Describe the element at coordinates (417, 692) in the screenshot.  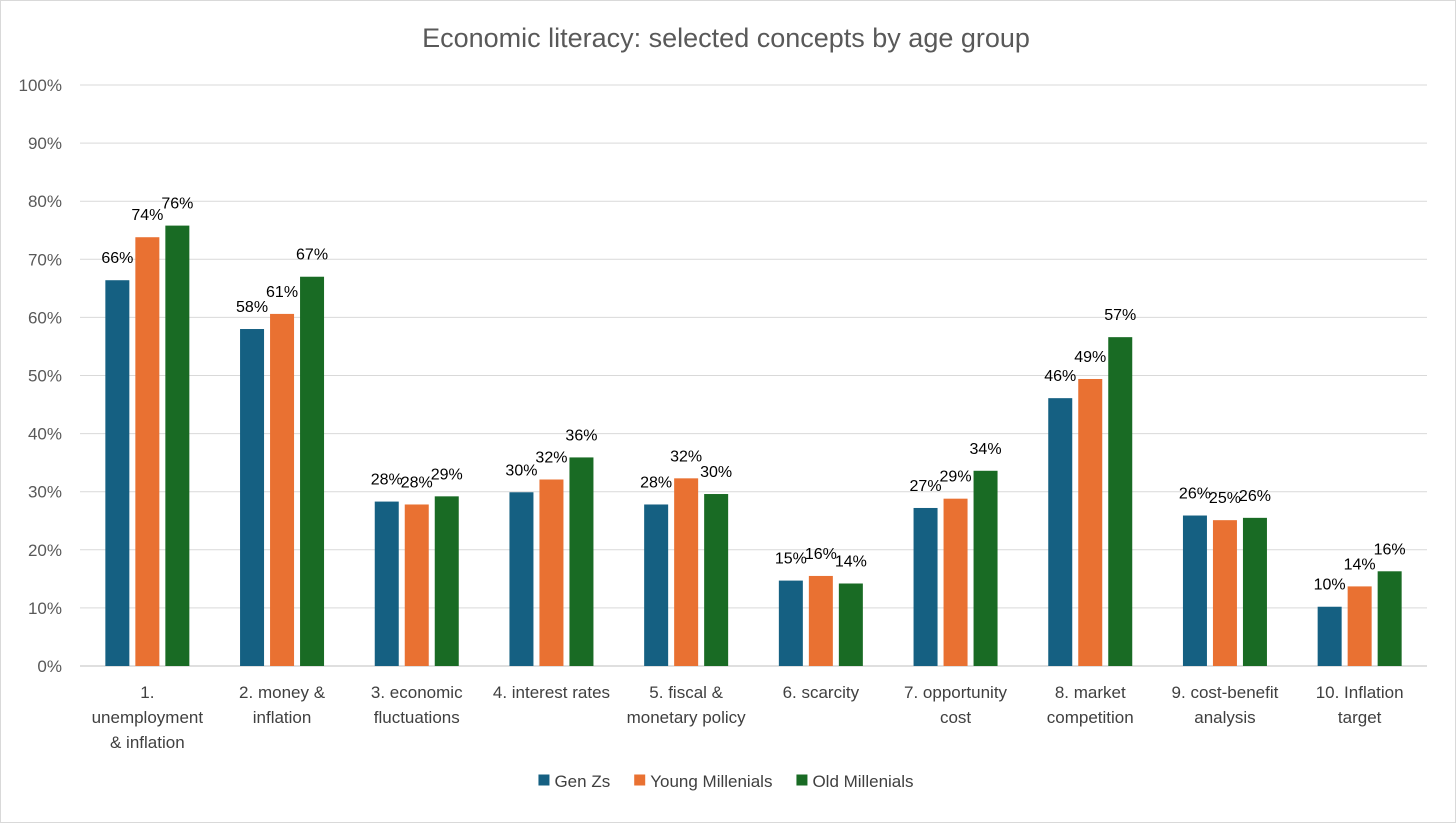
I see `x-tick-label: 3. economic` at that location.